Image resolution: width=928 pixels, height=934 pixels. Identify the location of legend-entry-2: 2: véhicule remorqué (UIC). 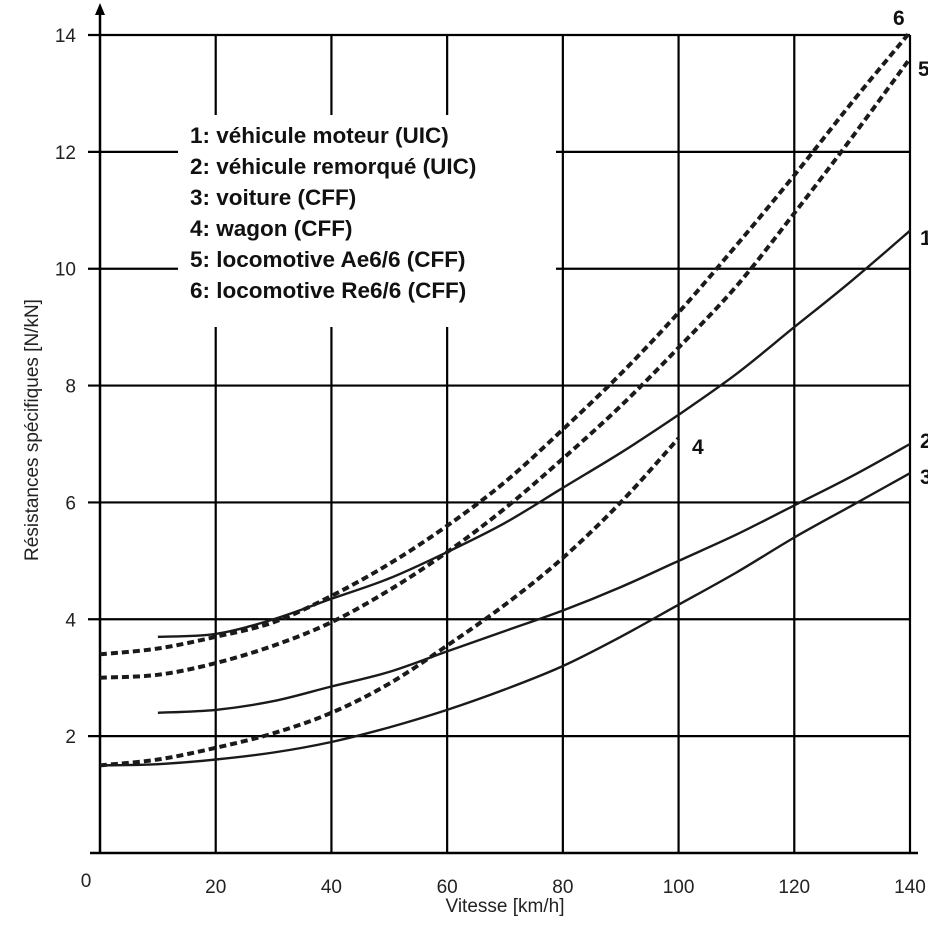
(333, 166).